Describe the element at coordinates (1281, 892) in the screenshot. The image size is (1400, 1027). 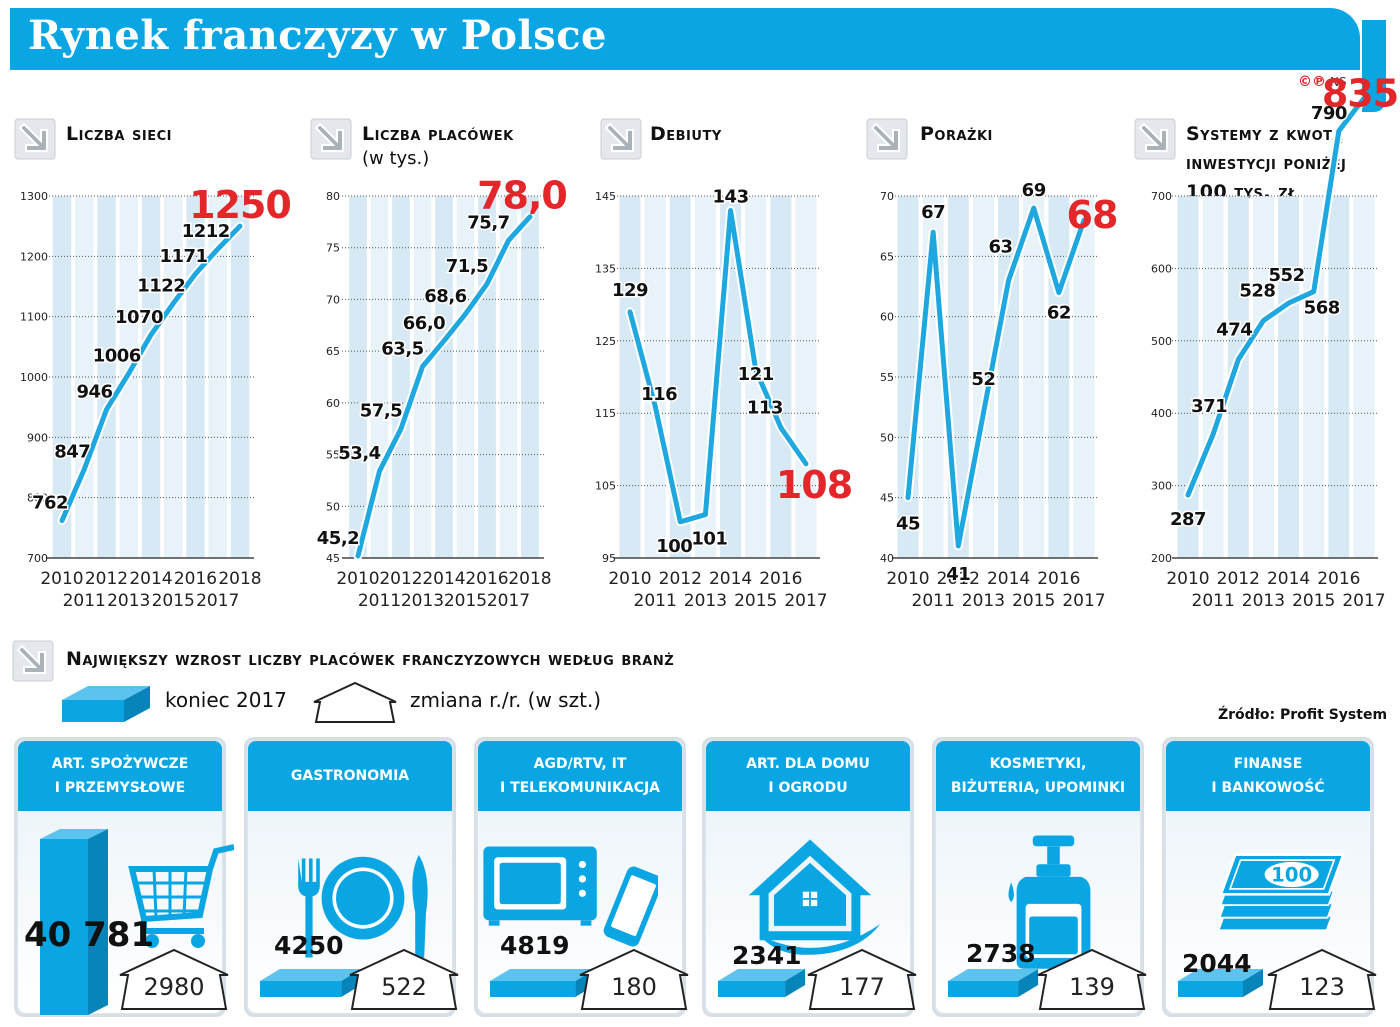
I see `banknotes-icon: 100` at that location.